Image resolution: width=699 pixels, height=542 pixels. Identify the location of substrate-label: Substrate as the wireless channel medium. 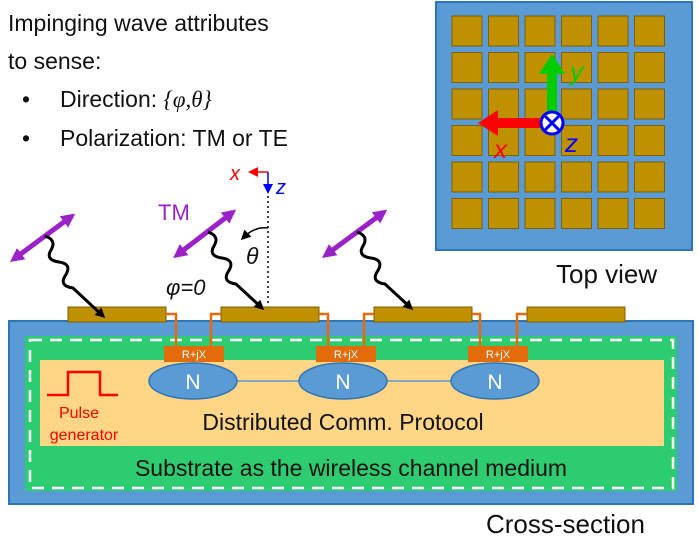
(351, 468).